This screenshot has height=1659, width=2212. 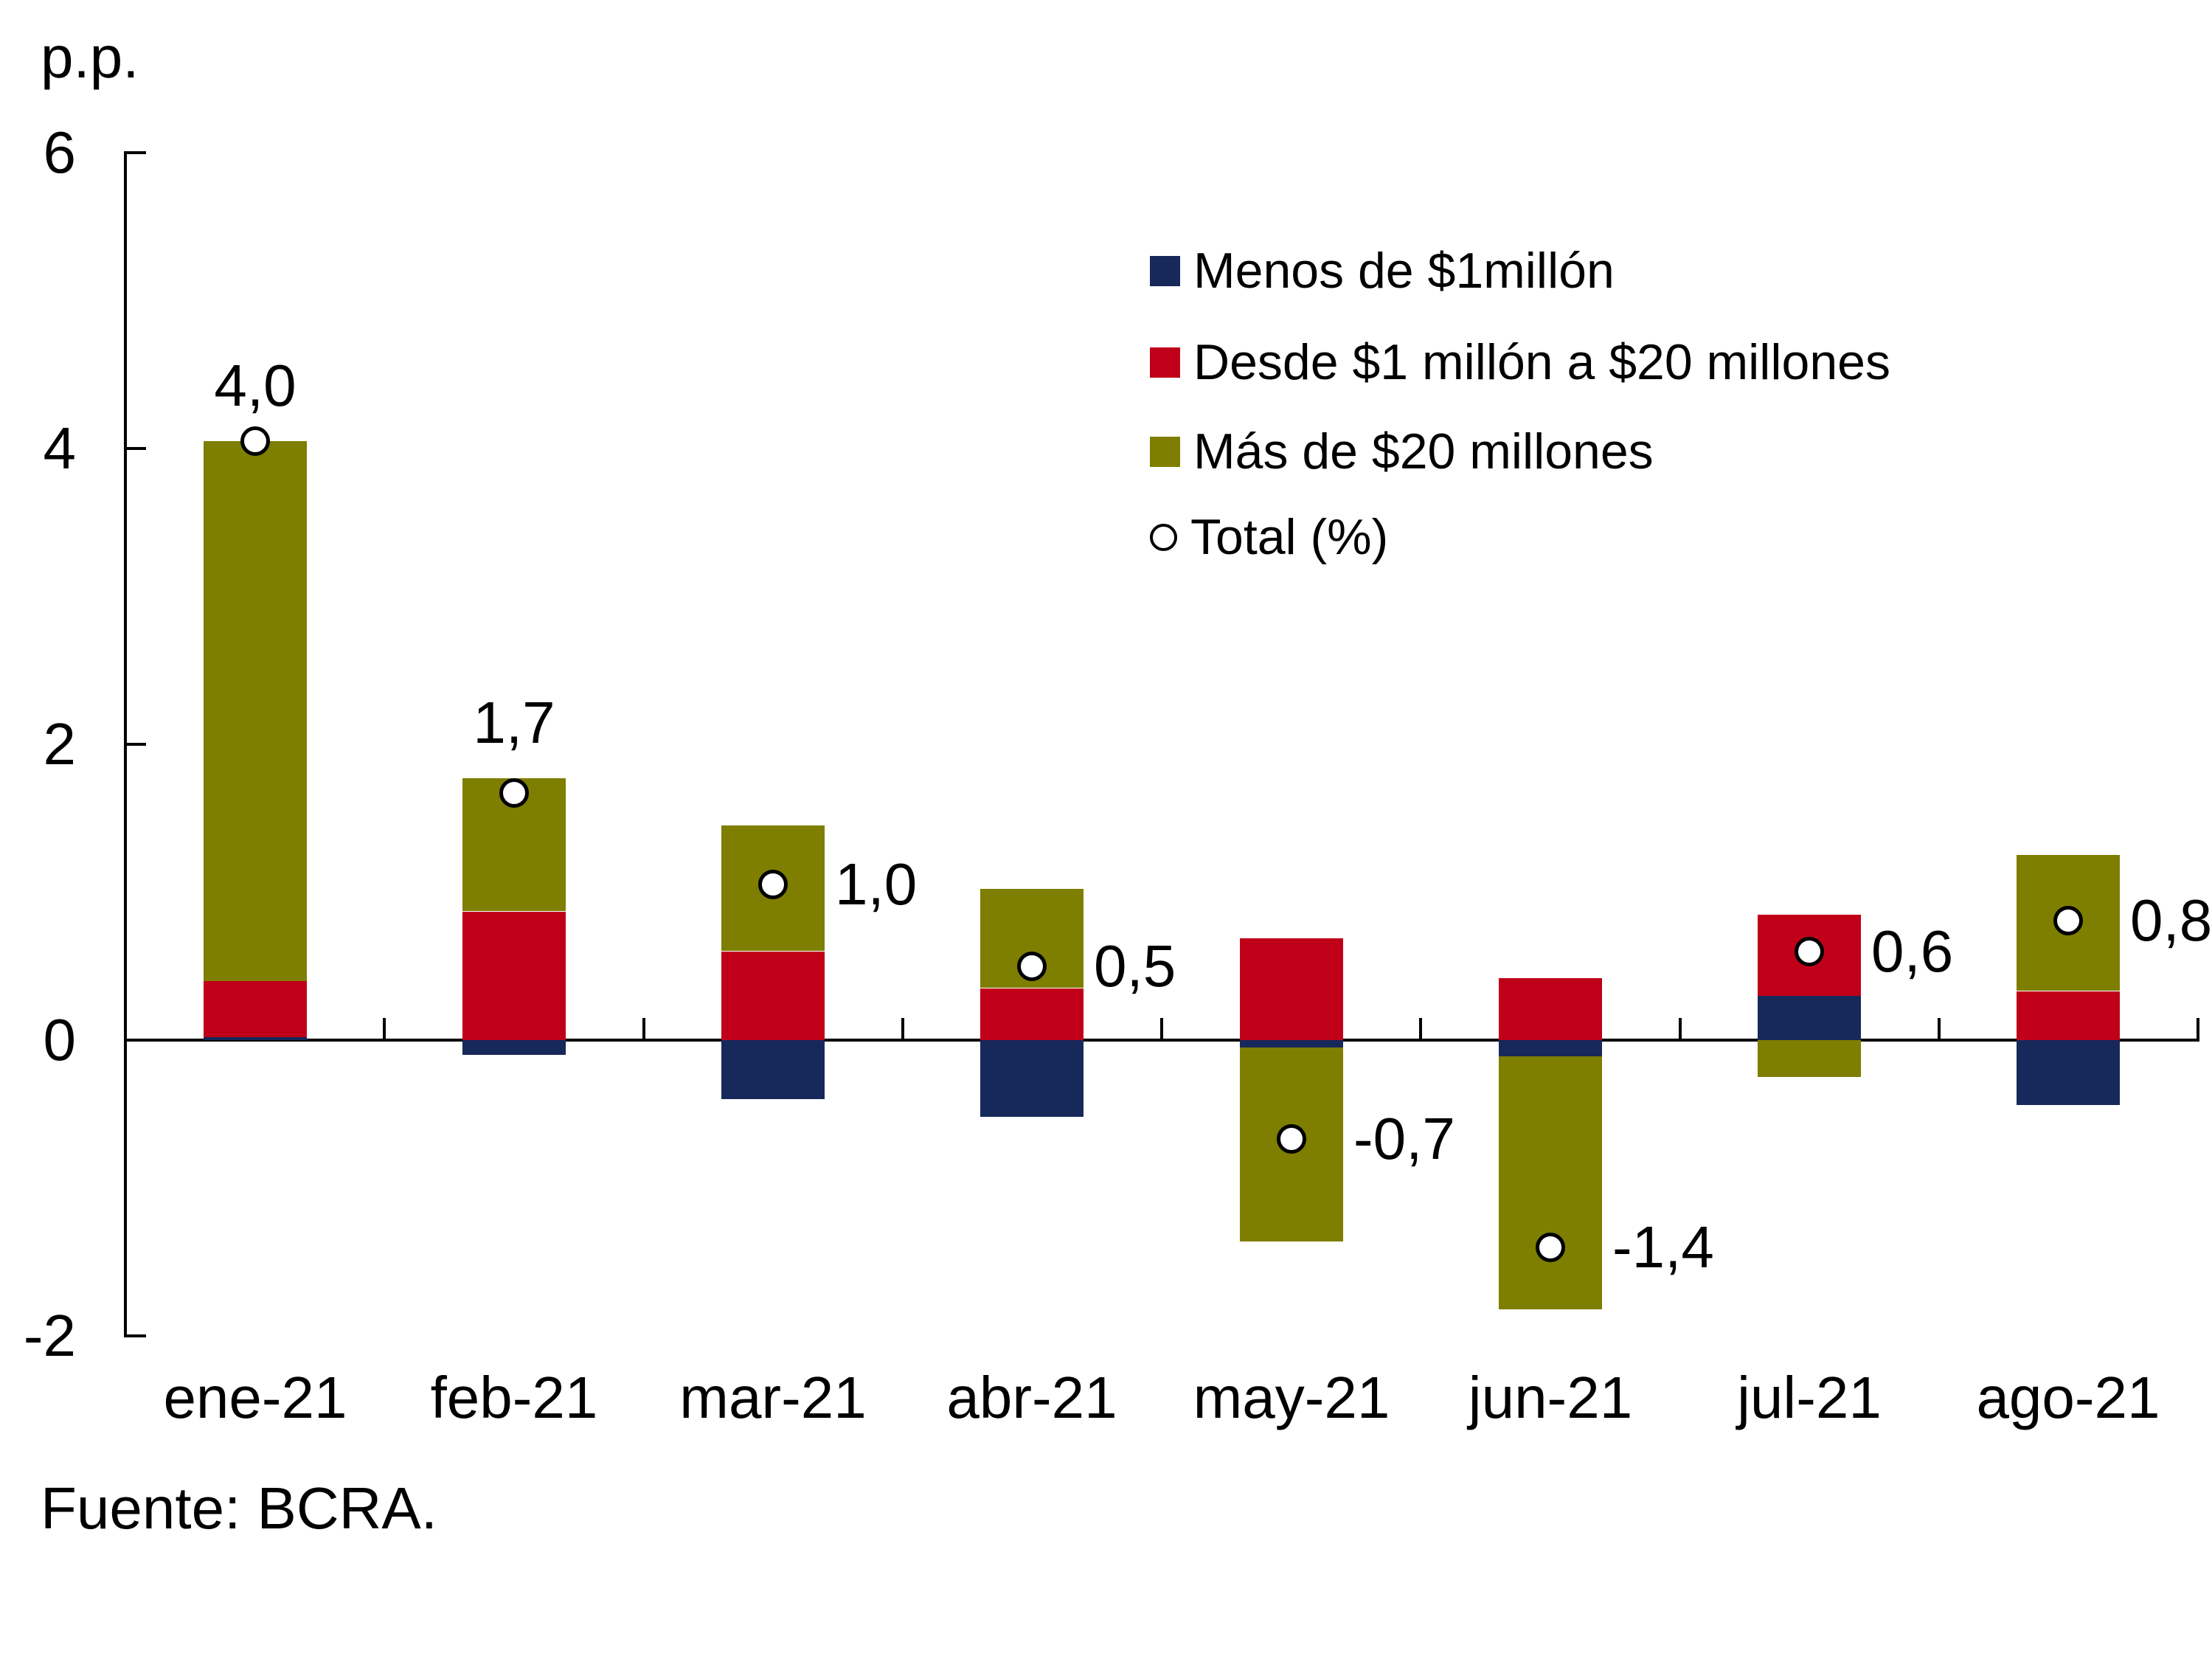 What do you see at coordinates (1165, 270) in the screenshot?
I see `legend-swatch-navy-icon` at bounding box center [1165, 270].